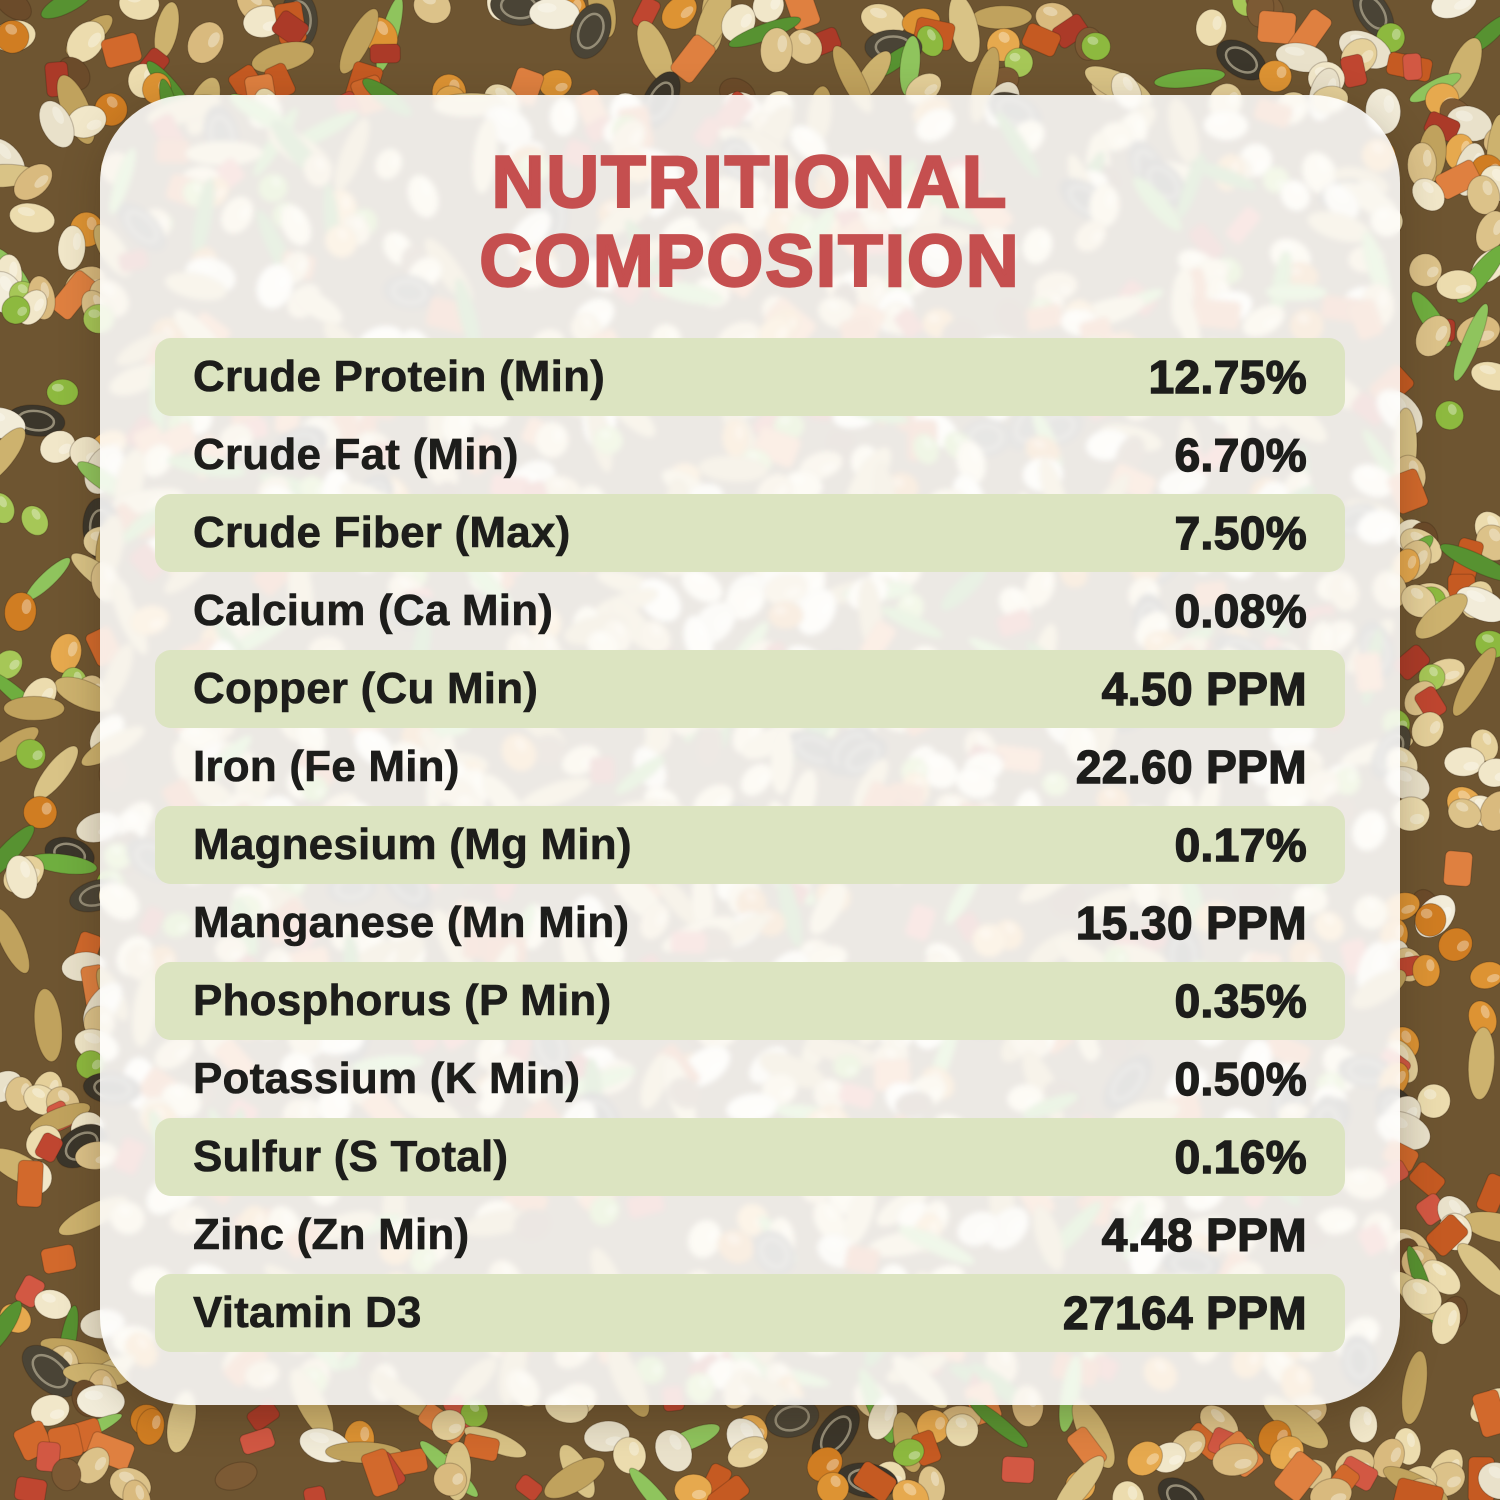 Image resolution: width=1500 pixels, height=1500 pixels. Describe the element at coordinates (1204, 1234) in the screenshot. I see `nutrient-value: 4.48 PPM` at that location.